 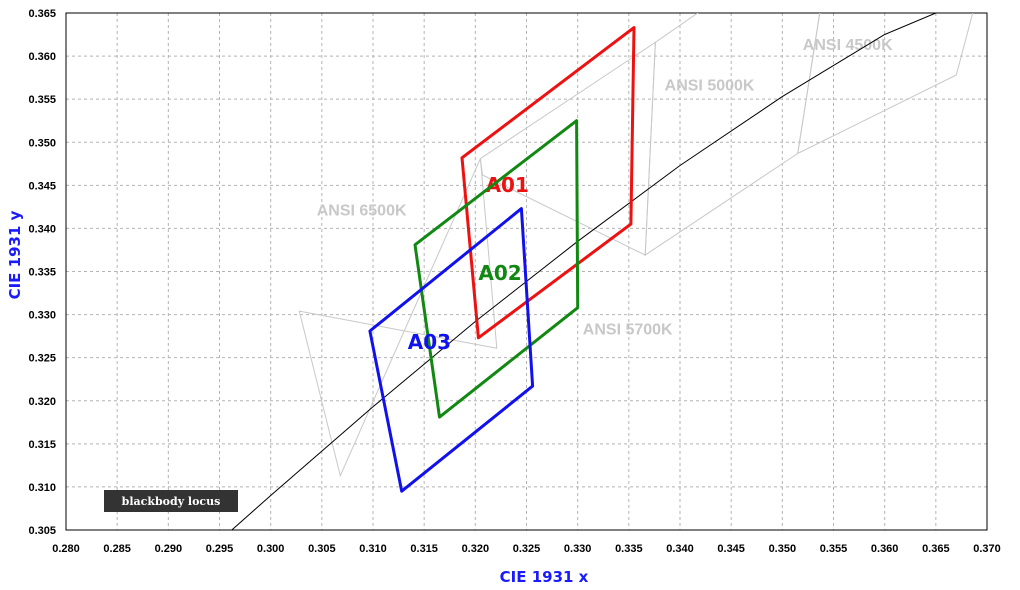 I want to click on x-tick-label: 0.305, so click(x=322, y=549).